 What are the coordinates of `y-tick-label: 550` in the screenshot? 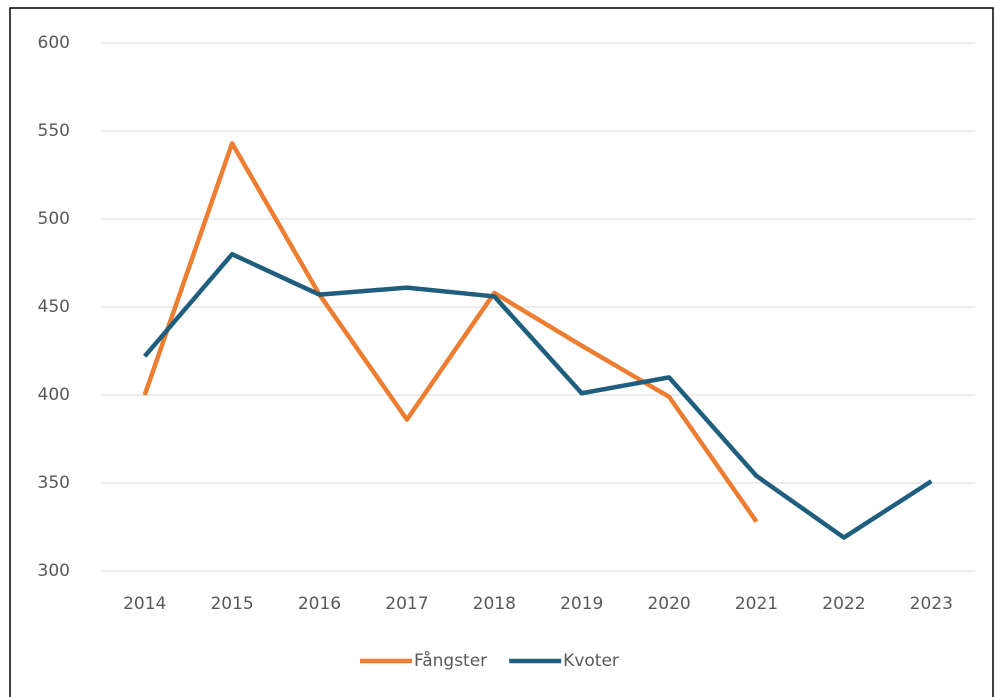 It's located at (54, 131).